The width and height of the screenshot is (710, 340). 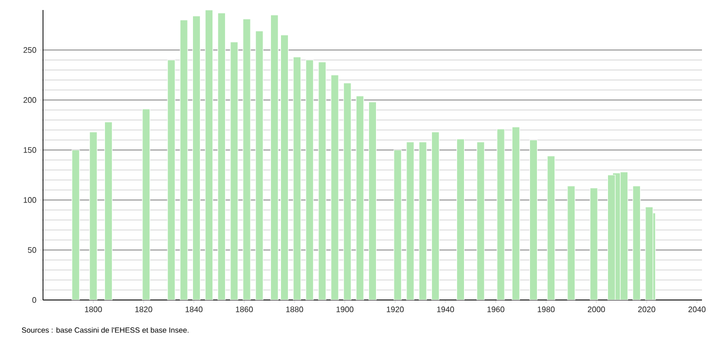 I want to click on x-tick-label: 1800, so click(x=93, y=309).